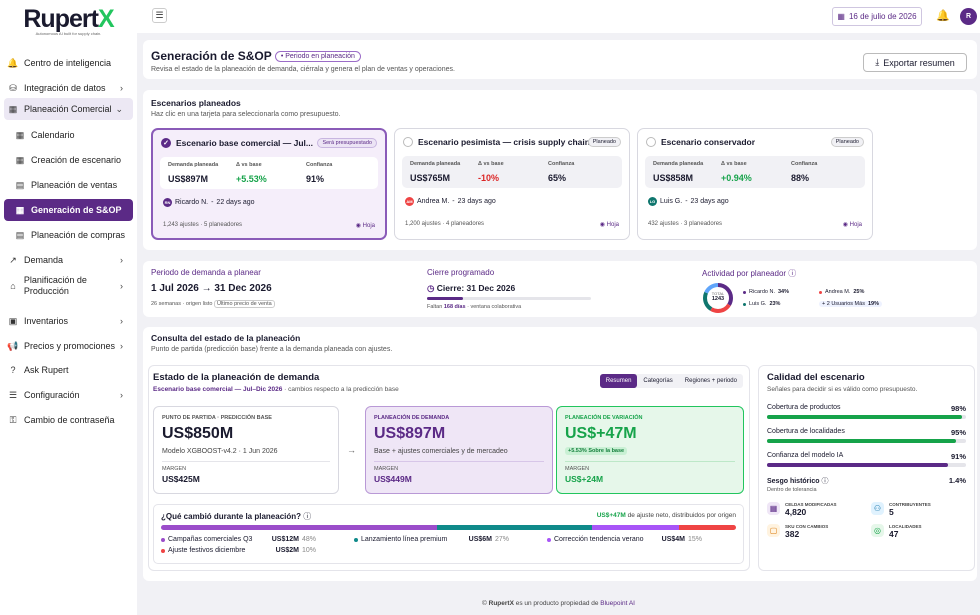 Image resolution: width=980 pixels, height=615 pixels. What do you see at coordinates (792, 490) in the screenshot?
I see `bias-note: Dentro de tolerancia` at bounding box center [792, 490].